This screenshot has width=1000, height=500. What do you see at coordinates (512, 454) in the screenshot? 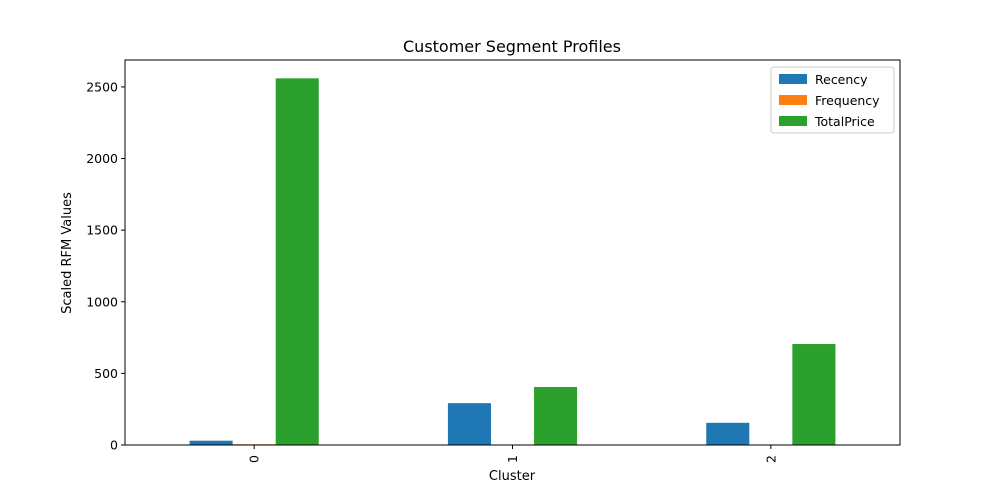
I see `x-axis-ticks: 0 1 2` at bounding box center [512, 454].